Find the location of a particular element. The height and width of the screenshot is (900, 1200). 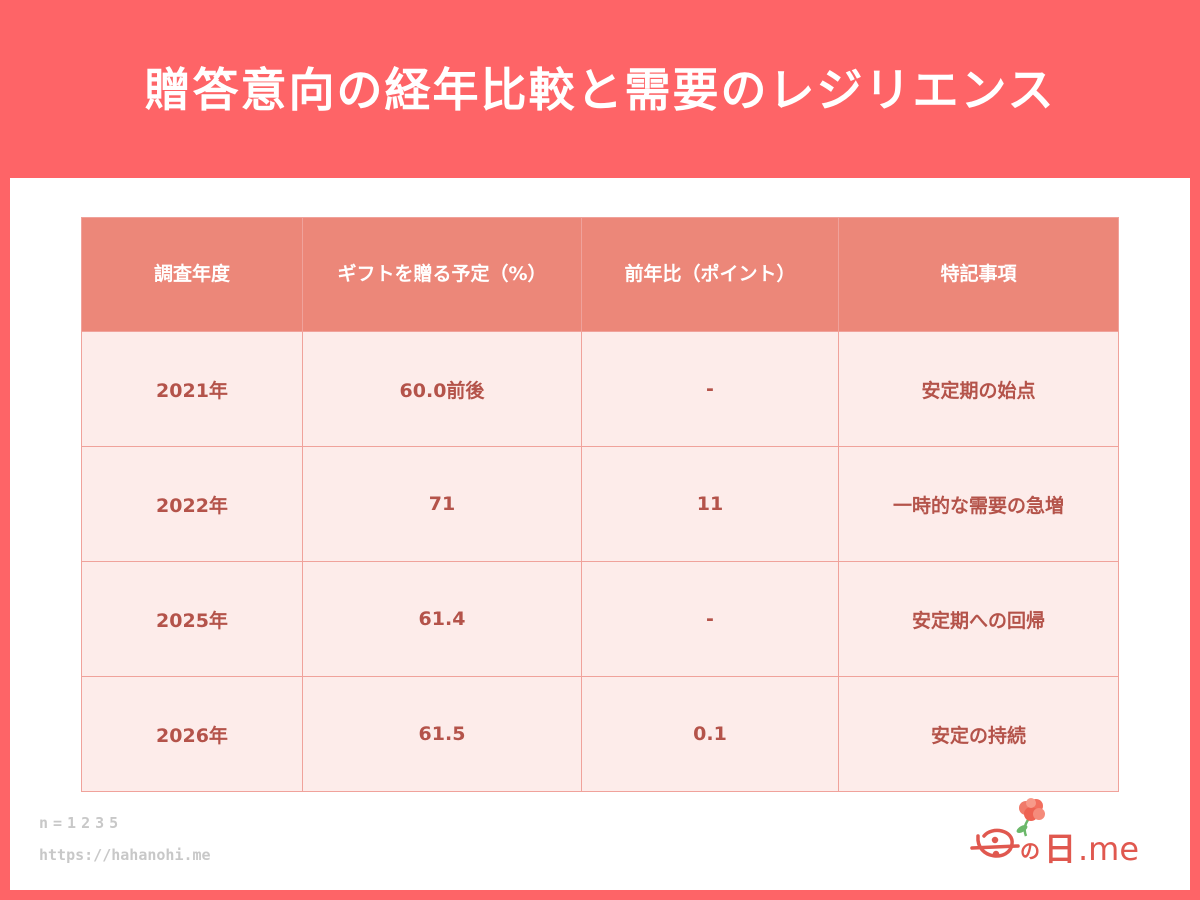

header-cell-notes: 特記事項 is located at coordinates (978, 274).